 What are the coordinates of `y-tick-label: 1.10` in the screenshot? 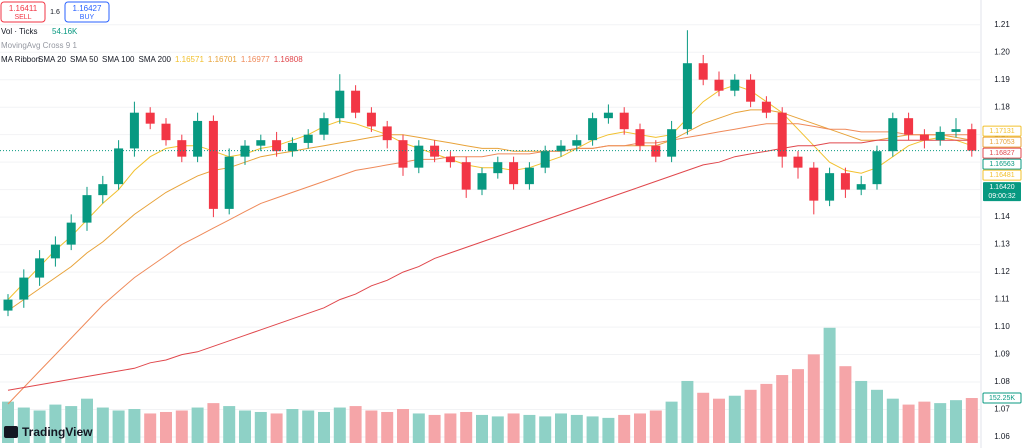 It's located at (1002, 326).